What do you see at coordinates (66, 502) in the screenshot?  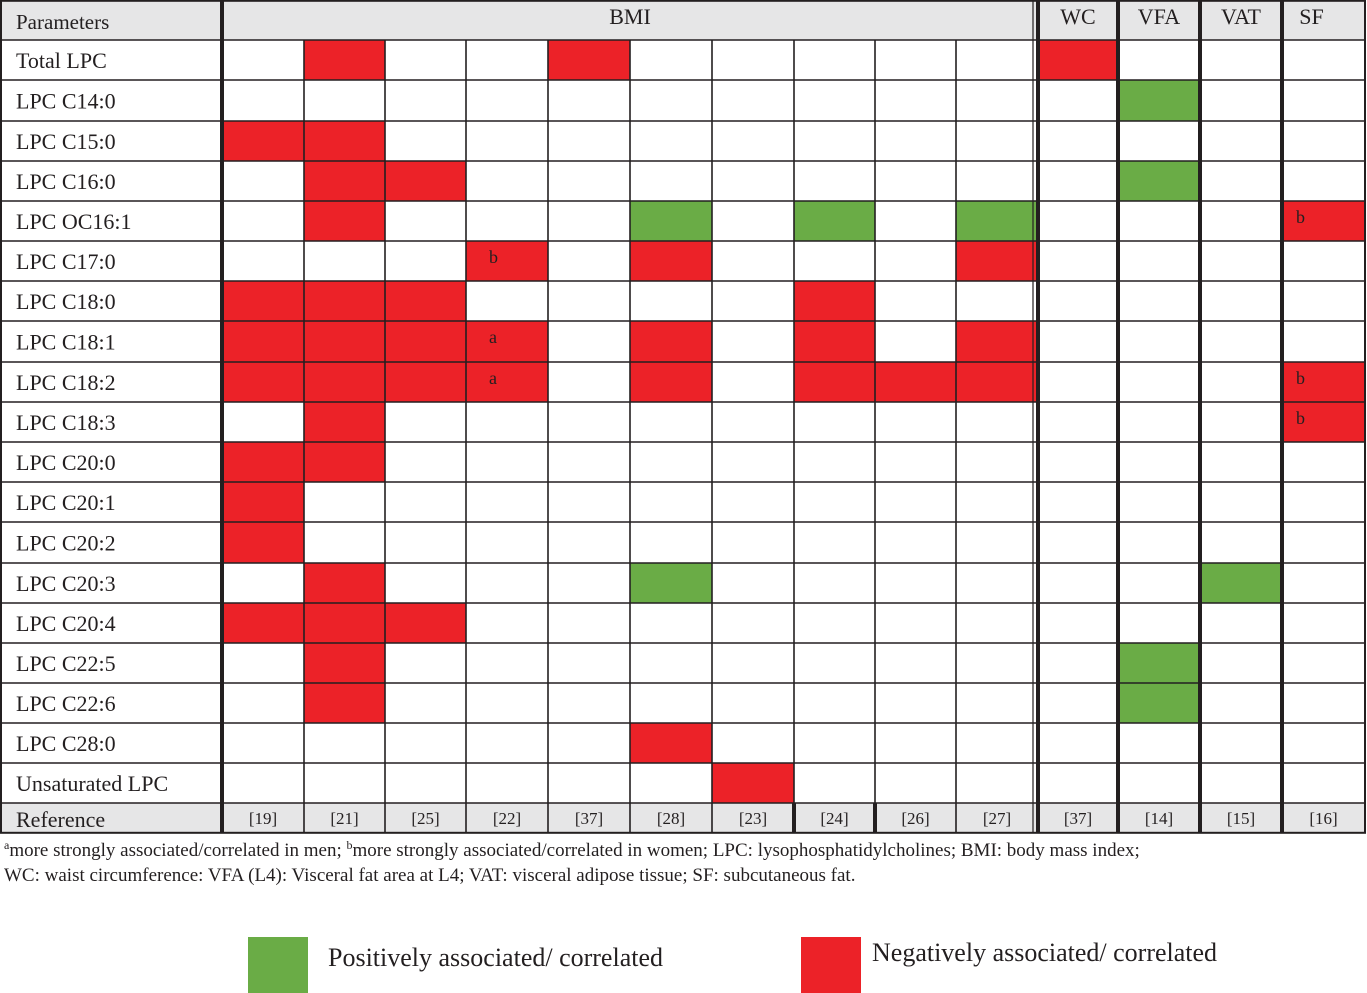 I see `row-label: LPC C20:1` at bounding box center [66, 502].